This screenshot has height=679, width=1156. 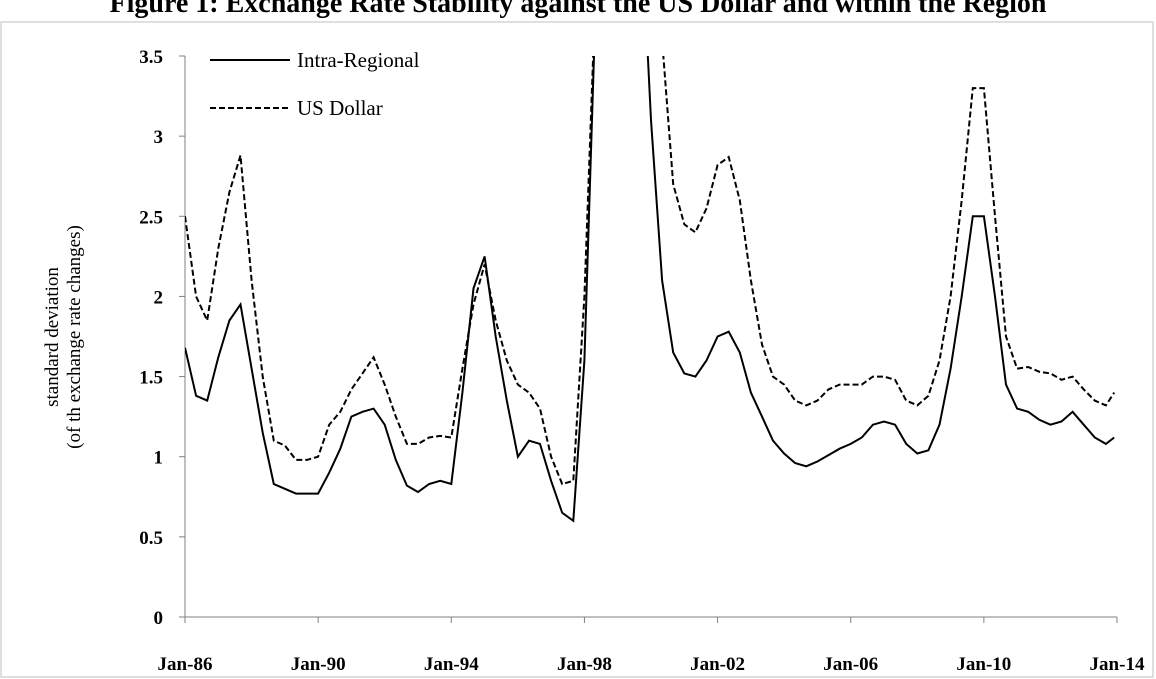 I want to click on y-tick-label: 2.5, so click(x=151, y=217).